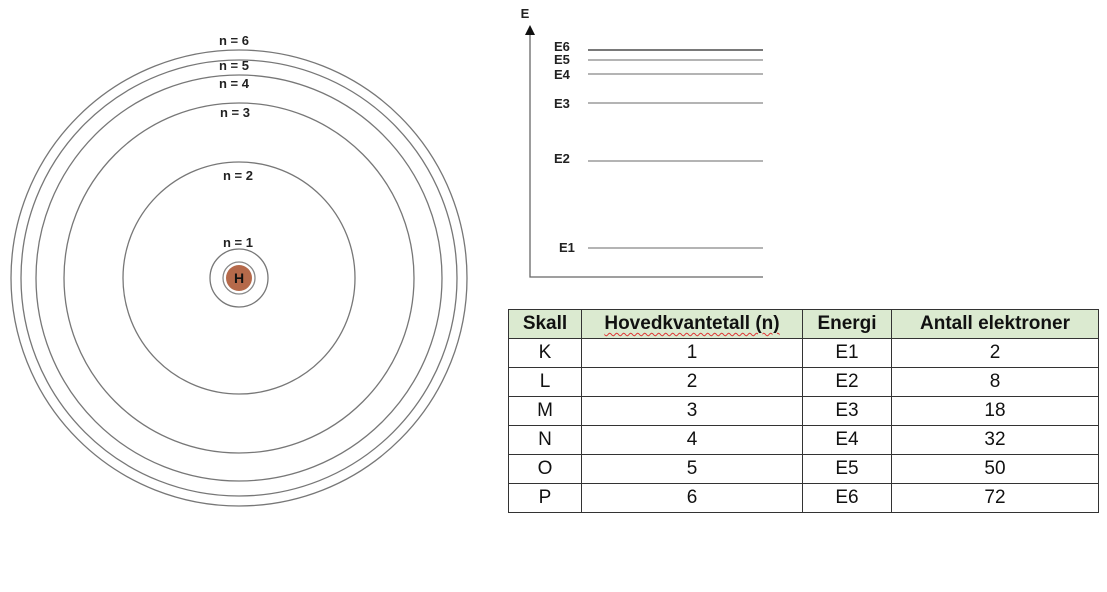 Image resolution: width=1107 pixels, height=592 pixels. What do you see at coordinates (847, 411) in the screenshot?
I see `cell-energy: E3` at bounding box center [847, 411].